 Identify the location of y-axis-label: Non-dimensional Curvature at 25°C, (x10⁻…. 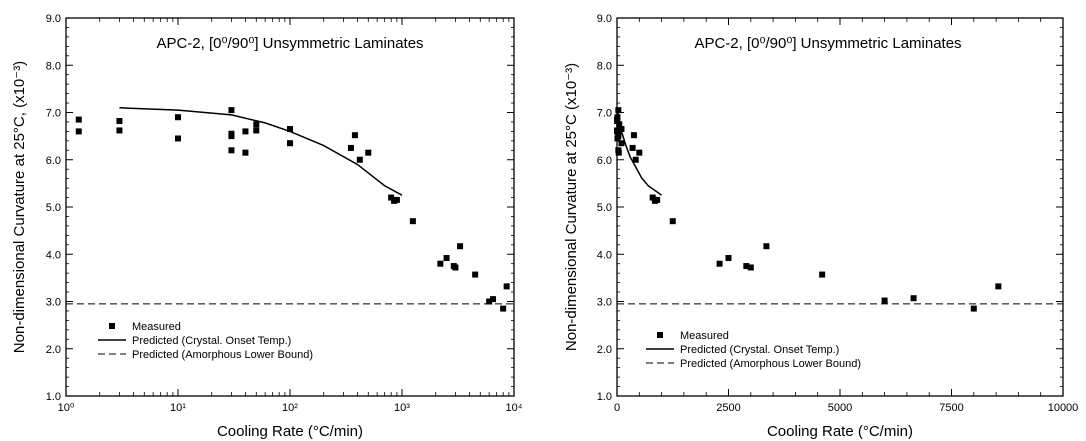
(19, 207).